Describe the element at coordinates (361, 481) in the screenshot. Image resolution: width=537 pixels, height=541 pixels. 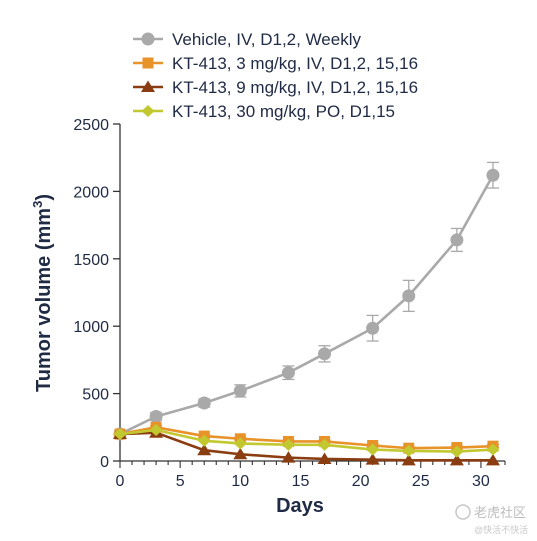
I see `x-tick-label: 20` at that location.